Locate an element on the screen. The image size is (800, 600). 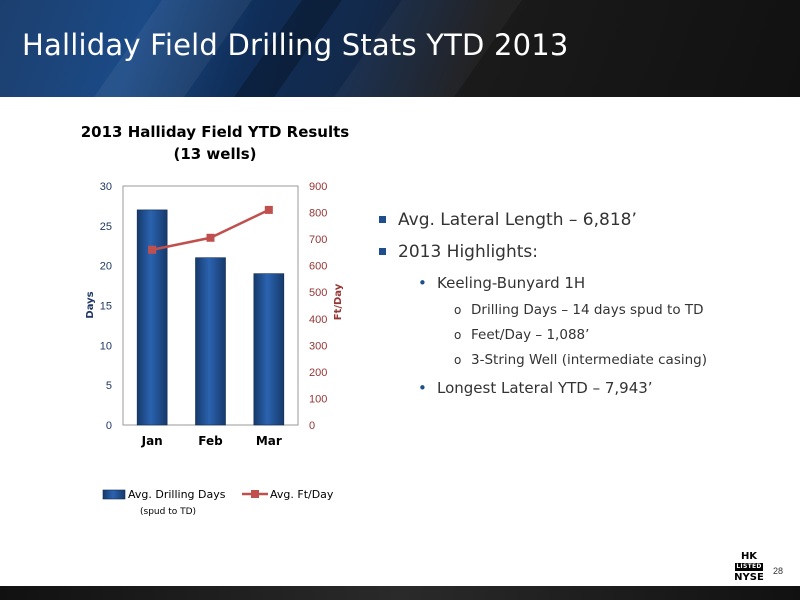
bullet-text: Keeling-Bunyard 1H is located at coordinates (511, 283).